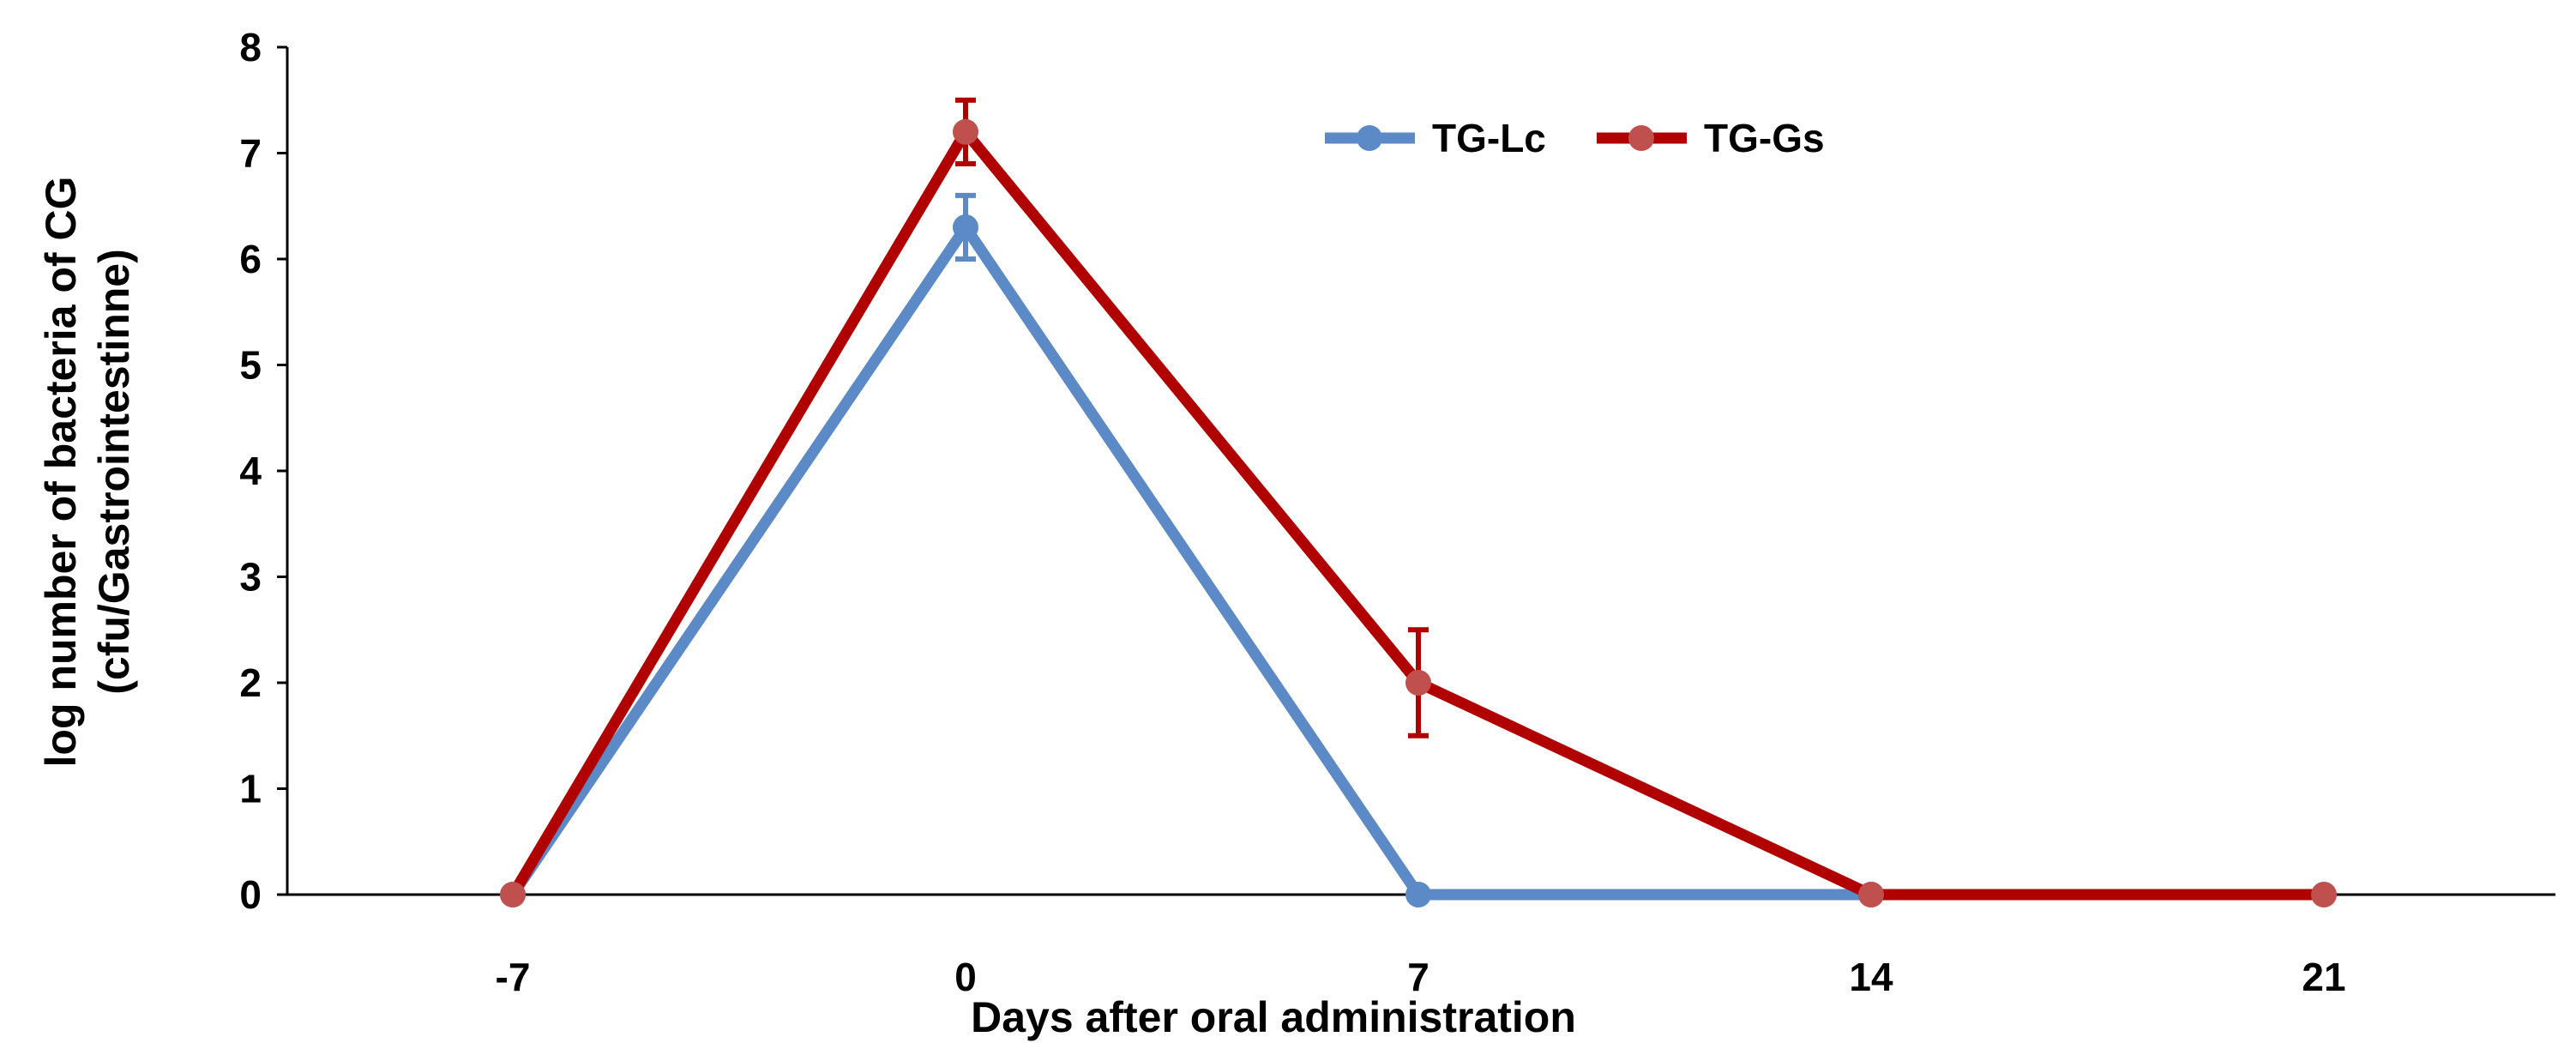 The width and height of the screenshot is (2576, 1061). I want to click on legend-label: TG-Lc, so click(1489, 138).